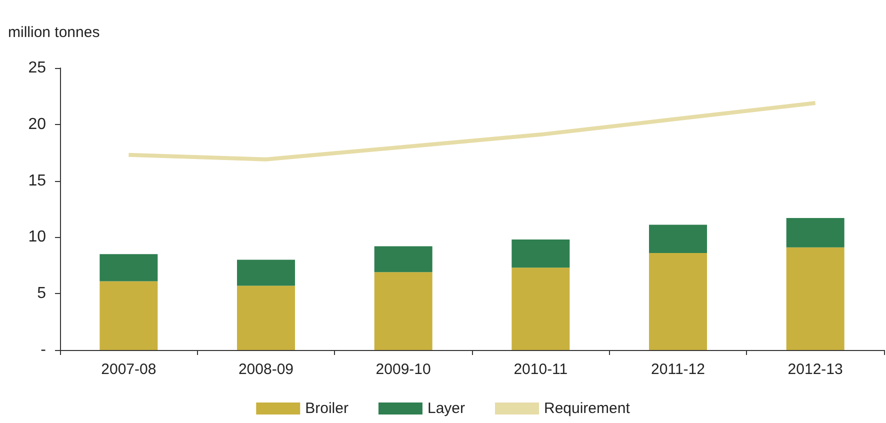 This screenshot has width=886, height=423. Describe the element at coordinates (266, 369) in the screenshot. I see `x-tick-label: 2008-09` at that location.